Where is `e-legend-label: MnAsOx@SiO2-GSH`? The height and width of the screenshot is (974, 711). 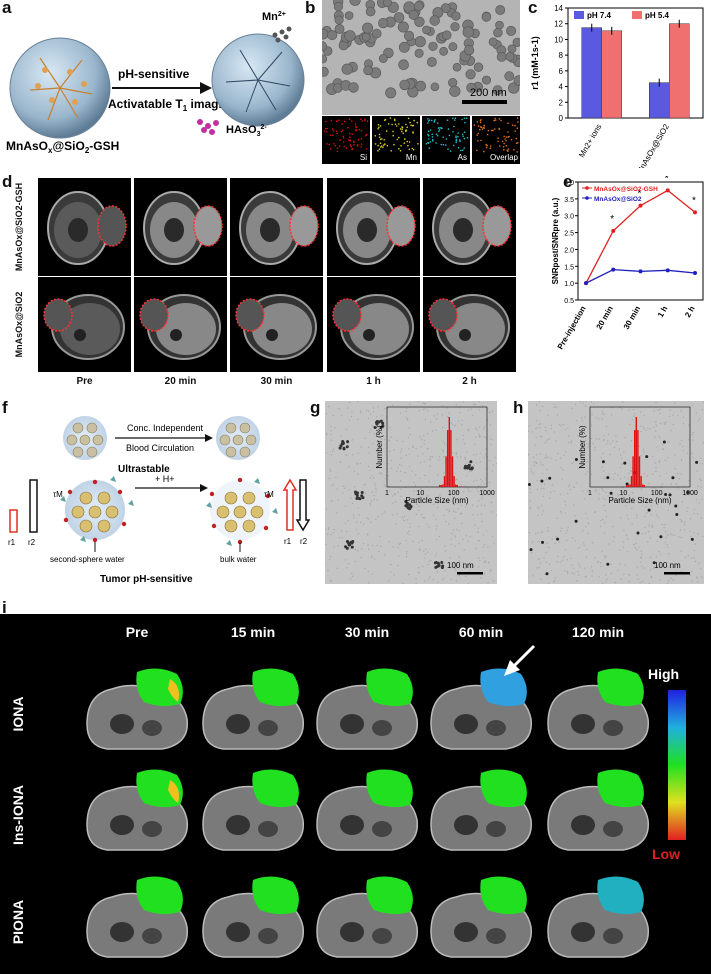 e-legend-label: MnAsOx@SiO2-GSH is located at coordinates (626, 189).